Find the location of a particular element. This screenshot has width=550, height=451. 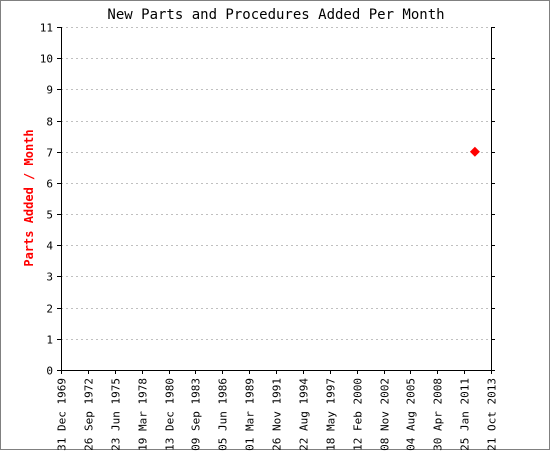

x-tick-label: 01 Mar 1989 is located at coordinates (250, 414).